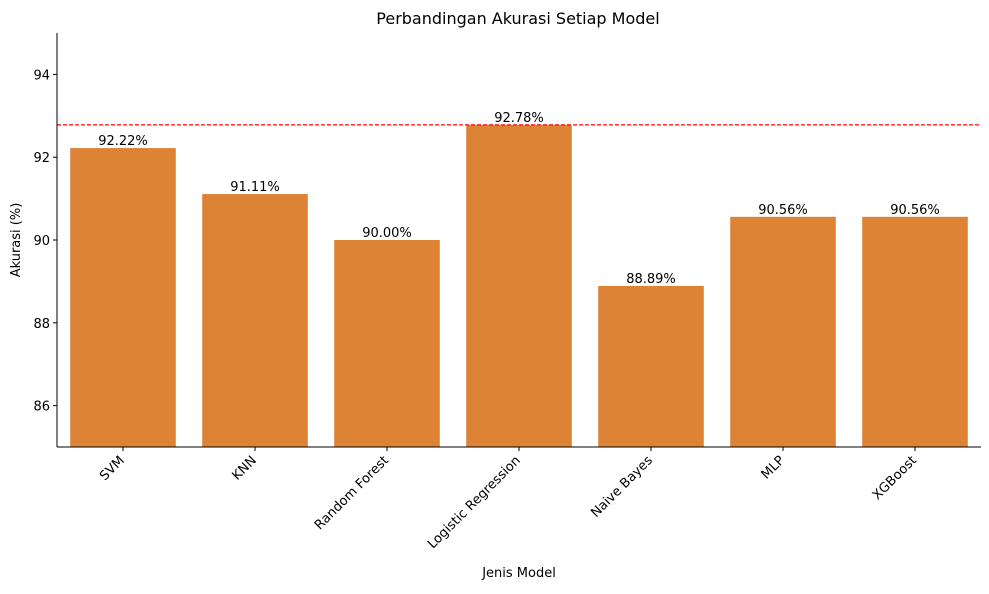 Image resolution: width=989 pixels, height=594 pixels. Describe the element at coordinates (387, 343) in the screenshot. I see `bar-random-forest` at that location.